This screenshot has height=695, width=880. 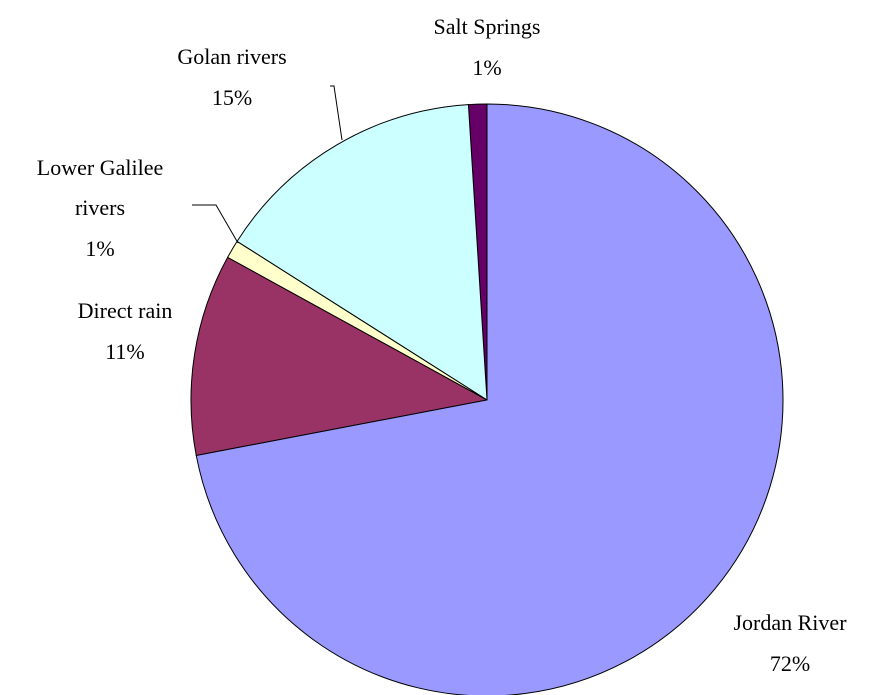 I want to click on slice-value: 11%, so click(x=125, y=351).